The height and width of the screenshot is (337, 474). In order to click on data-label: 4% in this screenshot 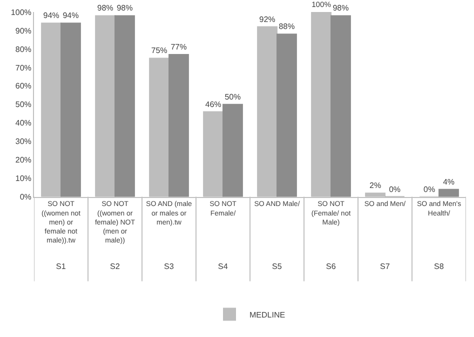, I will do `click(448, 181)`.